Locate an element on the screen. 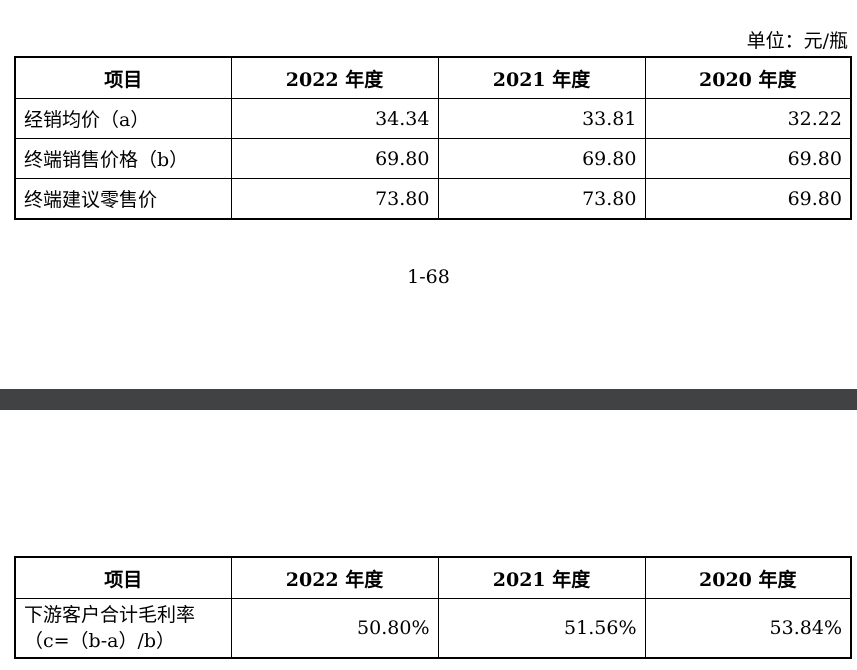  row-label: 终端建议零售价 is located at coordinates (123, 199).